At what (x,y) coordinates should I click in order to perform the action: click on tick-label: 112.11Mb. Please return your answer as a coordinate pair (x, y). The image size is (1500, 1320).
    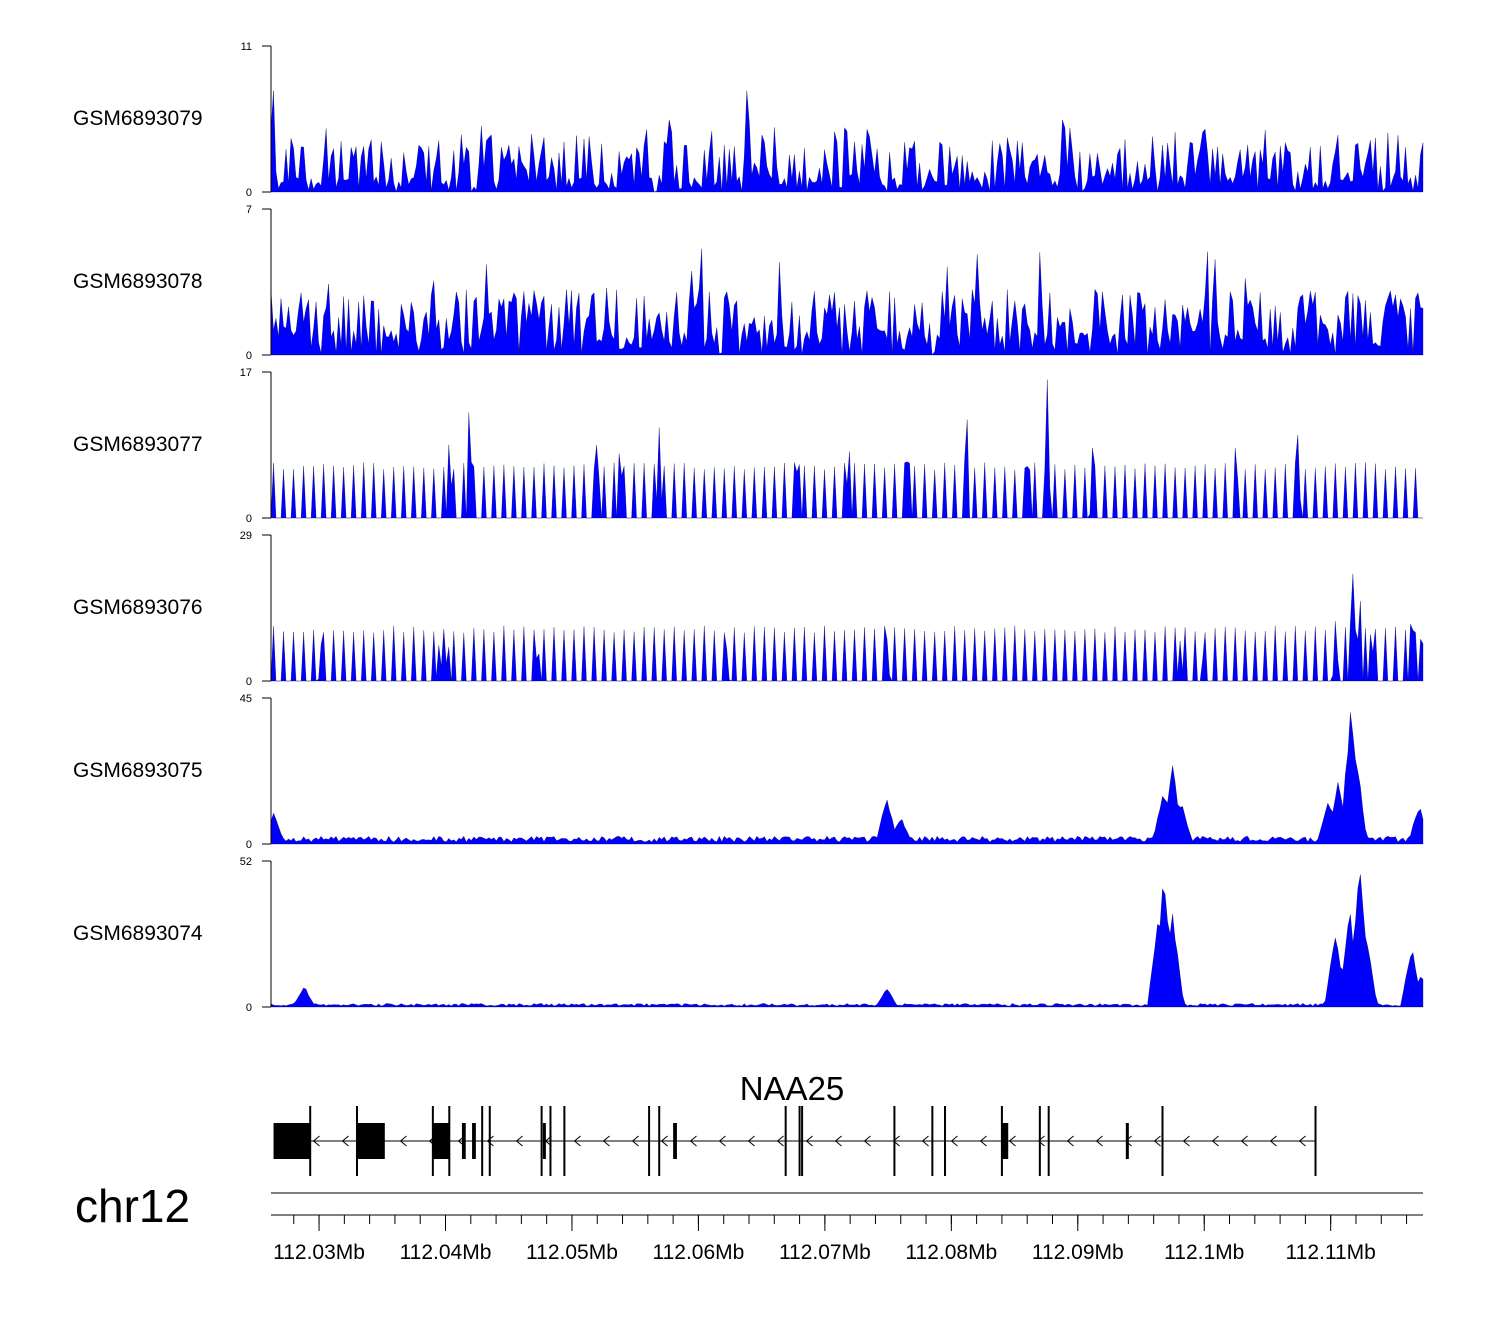
    Looking at the image, I should click on (1331, 1252).